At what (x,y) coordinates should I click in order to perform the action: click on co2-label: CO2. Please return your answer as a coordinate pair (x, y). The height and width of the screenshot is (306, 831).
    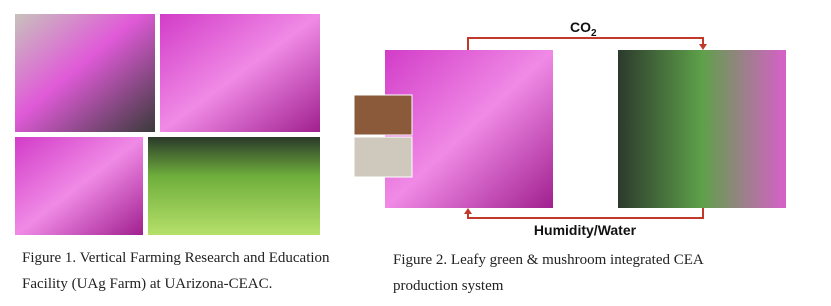
    Looking at the image, I should click on (583, 29).